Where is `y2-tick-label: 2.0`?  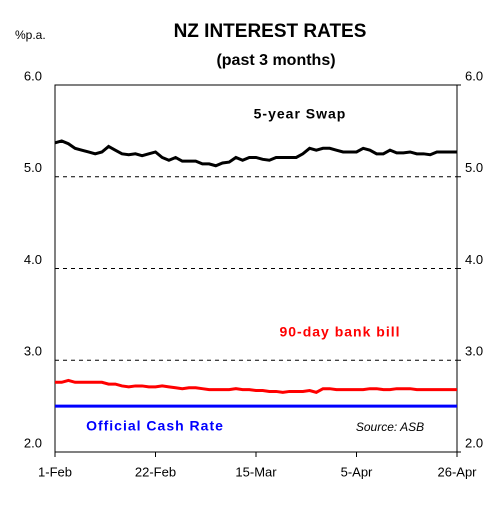
y2-tick-label: 2.0 is located at coordinates (474, 442).